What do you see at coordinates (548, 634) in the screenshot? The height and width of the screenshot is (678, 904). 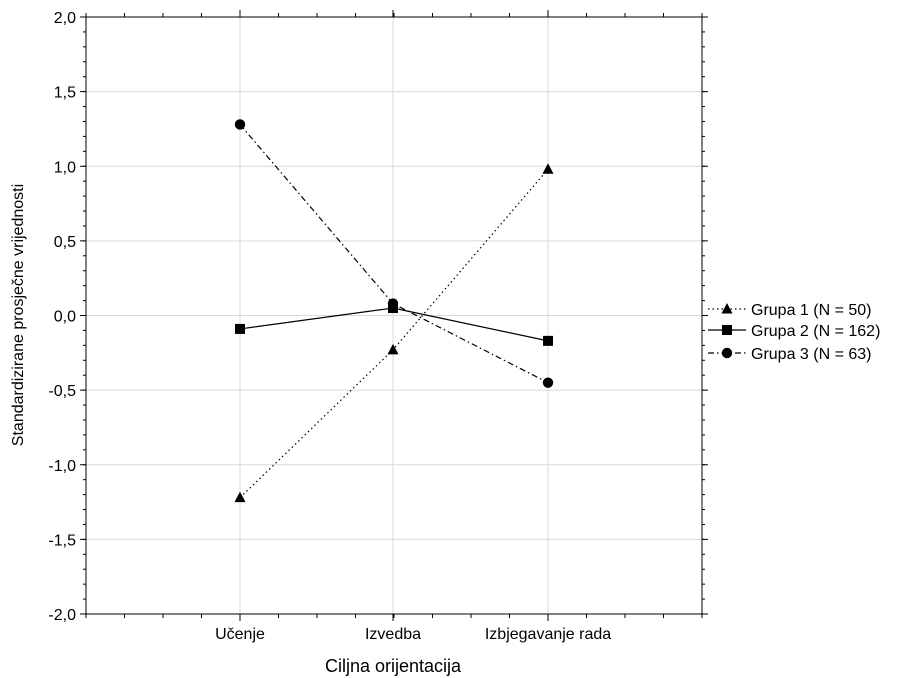 I see `x-tick-label: Izbjegavanje rada` at bounding box center [548, 634].